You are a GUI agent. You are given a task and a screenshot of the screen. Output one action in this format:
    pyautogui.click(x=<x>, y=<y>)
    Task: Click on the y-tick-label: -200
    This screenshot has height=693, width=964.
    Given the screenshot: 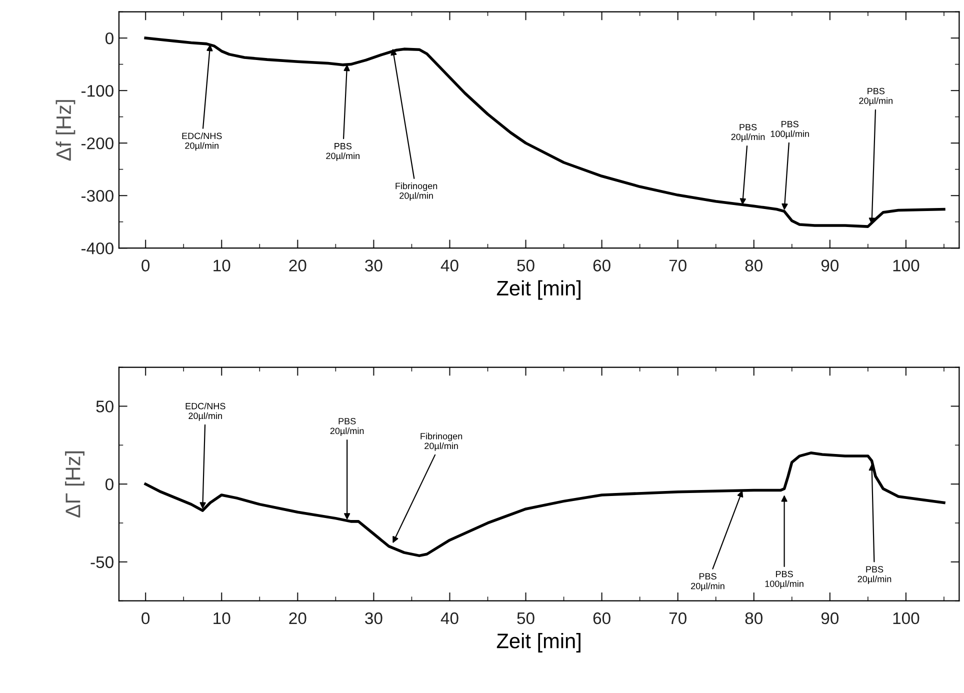 What is the action you would take?
    pyautogui.click(x=97, y=143)
    